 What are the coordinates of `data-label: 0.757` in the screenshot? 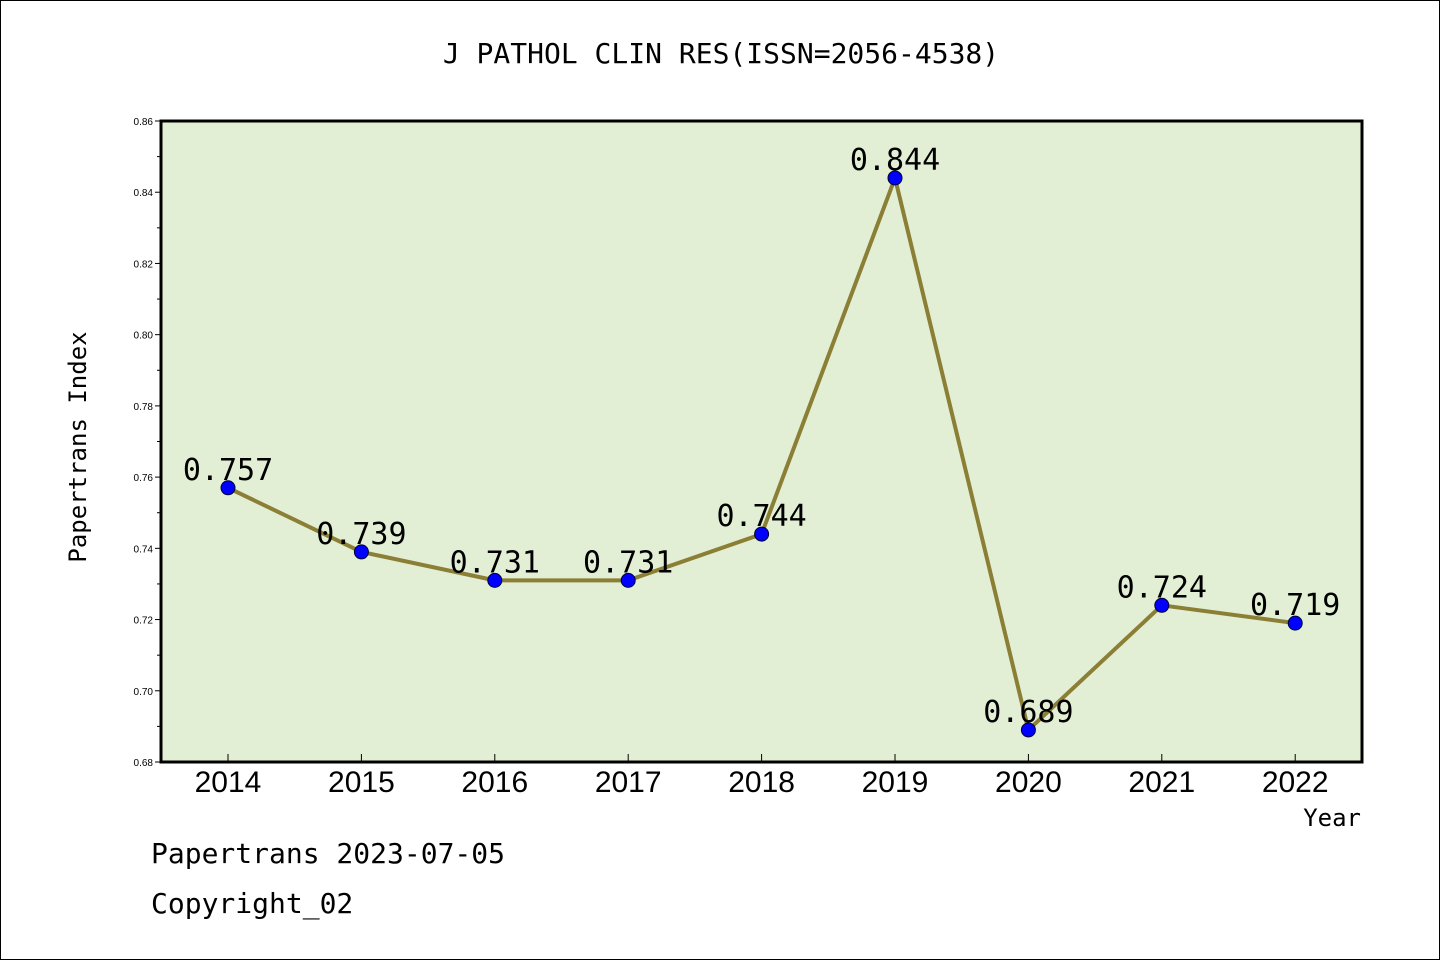 It's located at (228, 470).